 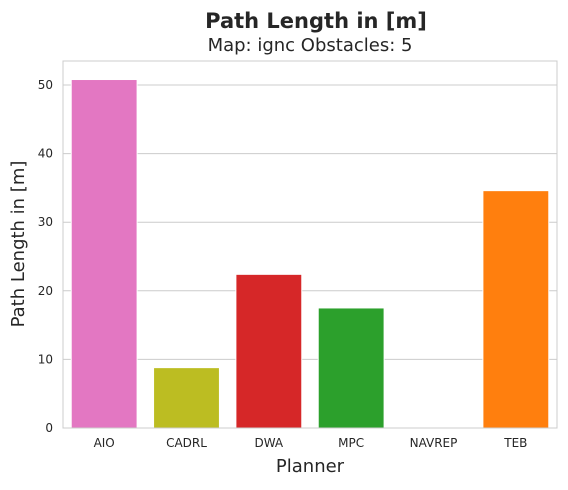 I want to click on bar-aio, so click(x=104, y=254).